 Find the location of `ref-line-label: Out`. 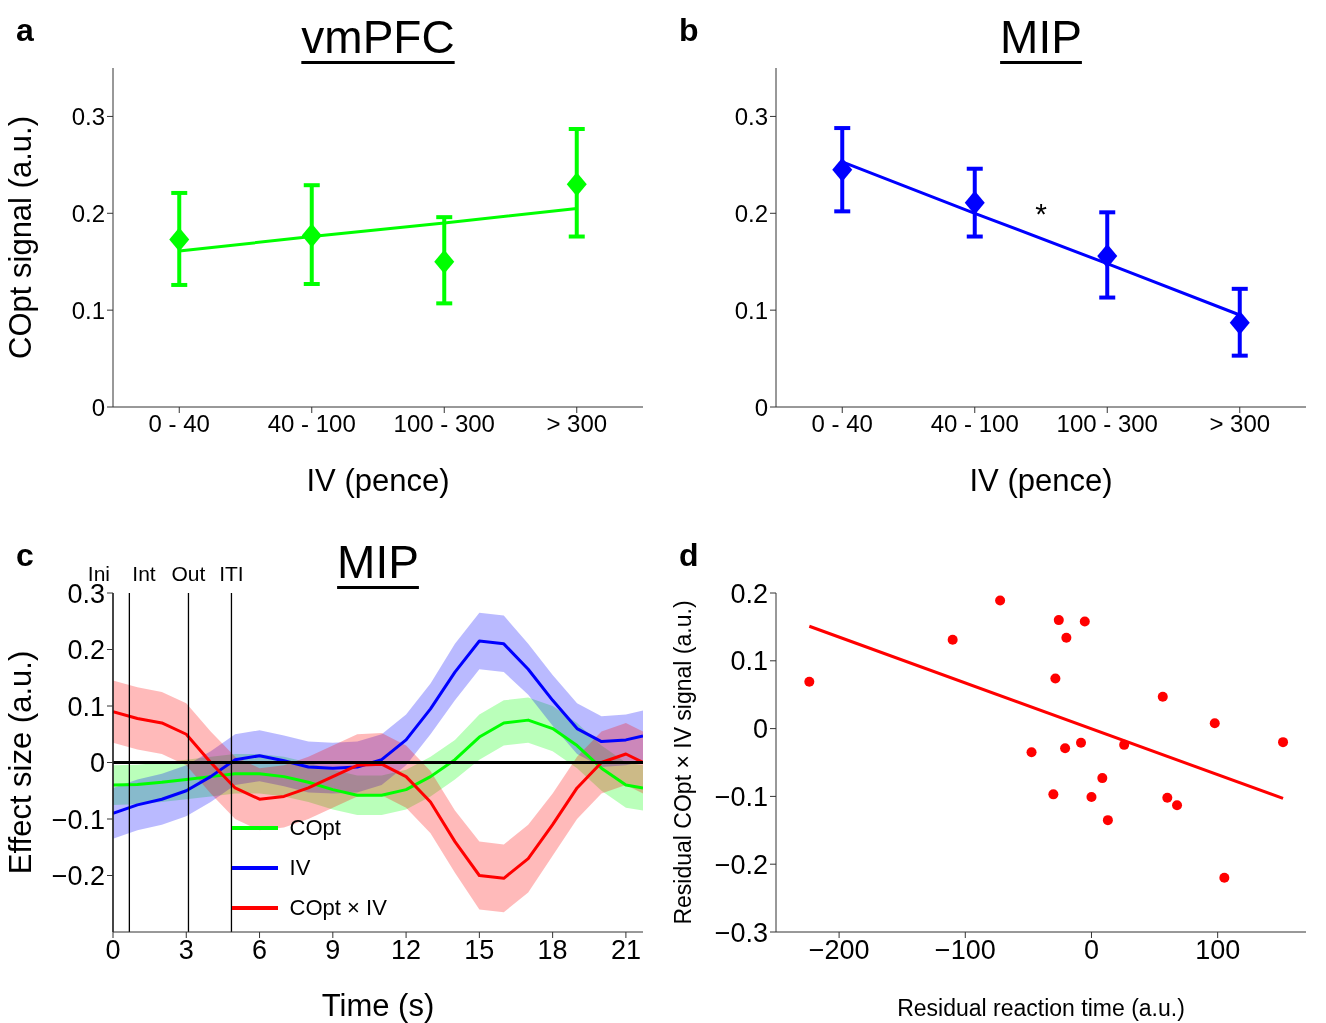

ref-line-label: Out is located at coordinates (188, 573).